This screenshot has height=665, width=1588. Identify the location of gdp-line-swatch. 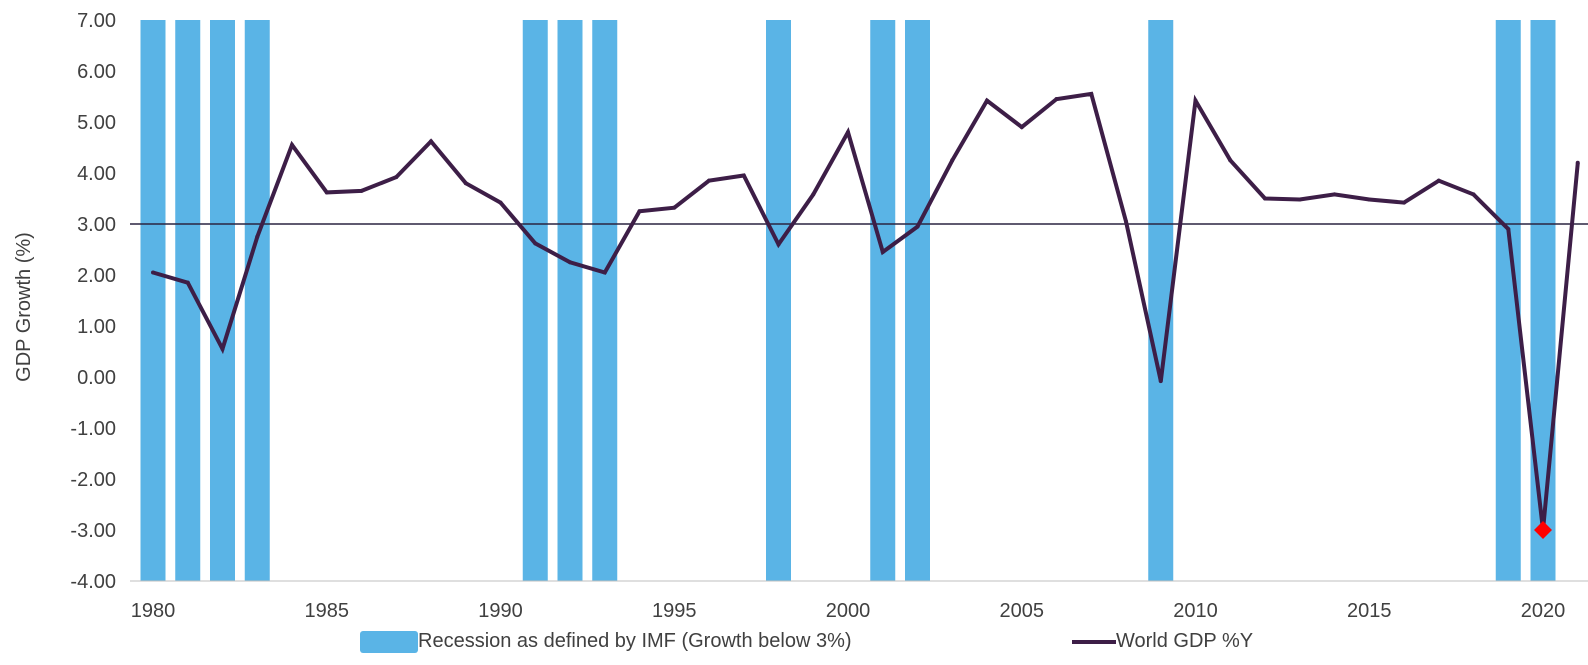
(1094, 641).